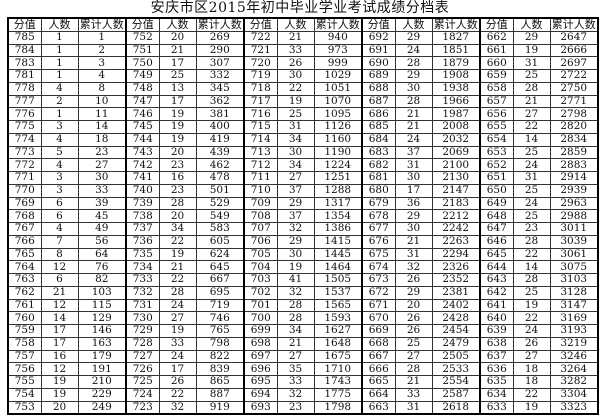 The height and width of the screenshot is (415, 600). Describe the element at coordinates (142, 139) in the screenshot. I see `score-cell: 744` at that location.